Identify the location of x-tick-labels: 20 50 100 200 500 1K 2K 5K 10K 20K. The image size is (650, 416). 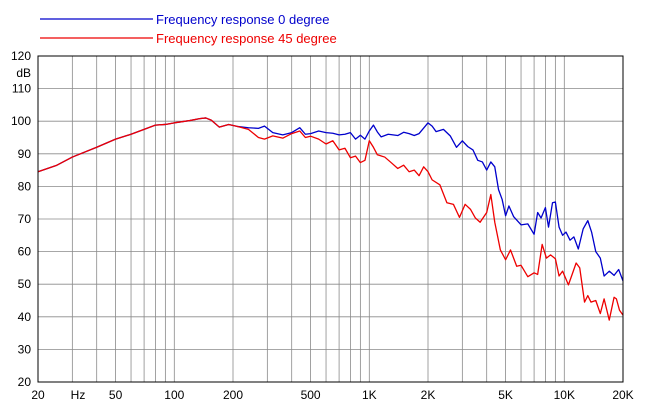
(332, 395).